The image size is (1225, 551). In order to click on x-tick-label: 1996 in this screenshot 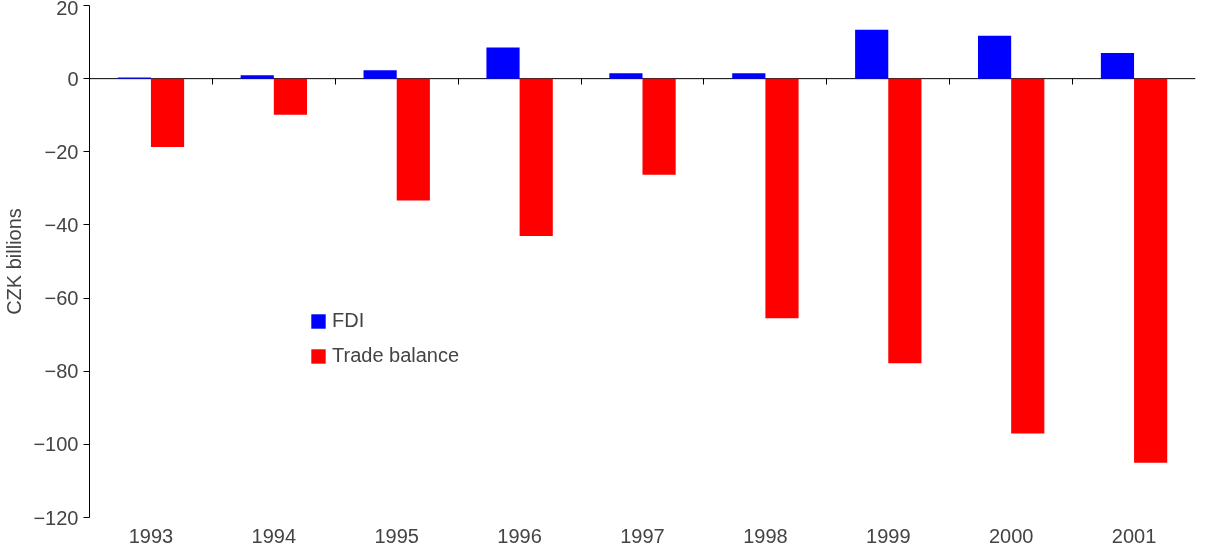, I will do `click(519, 535)`.